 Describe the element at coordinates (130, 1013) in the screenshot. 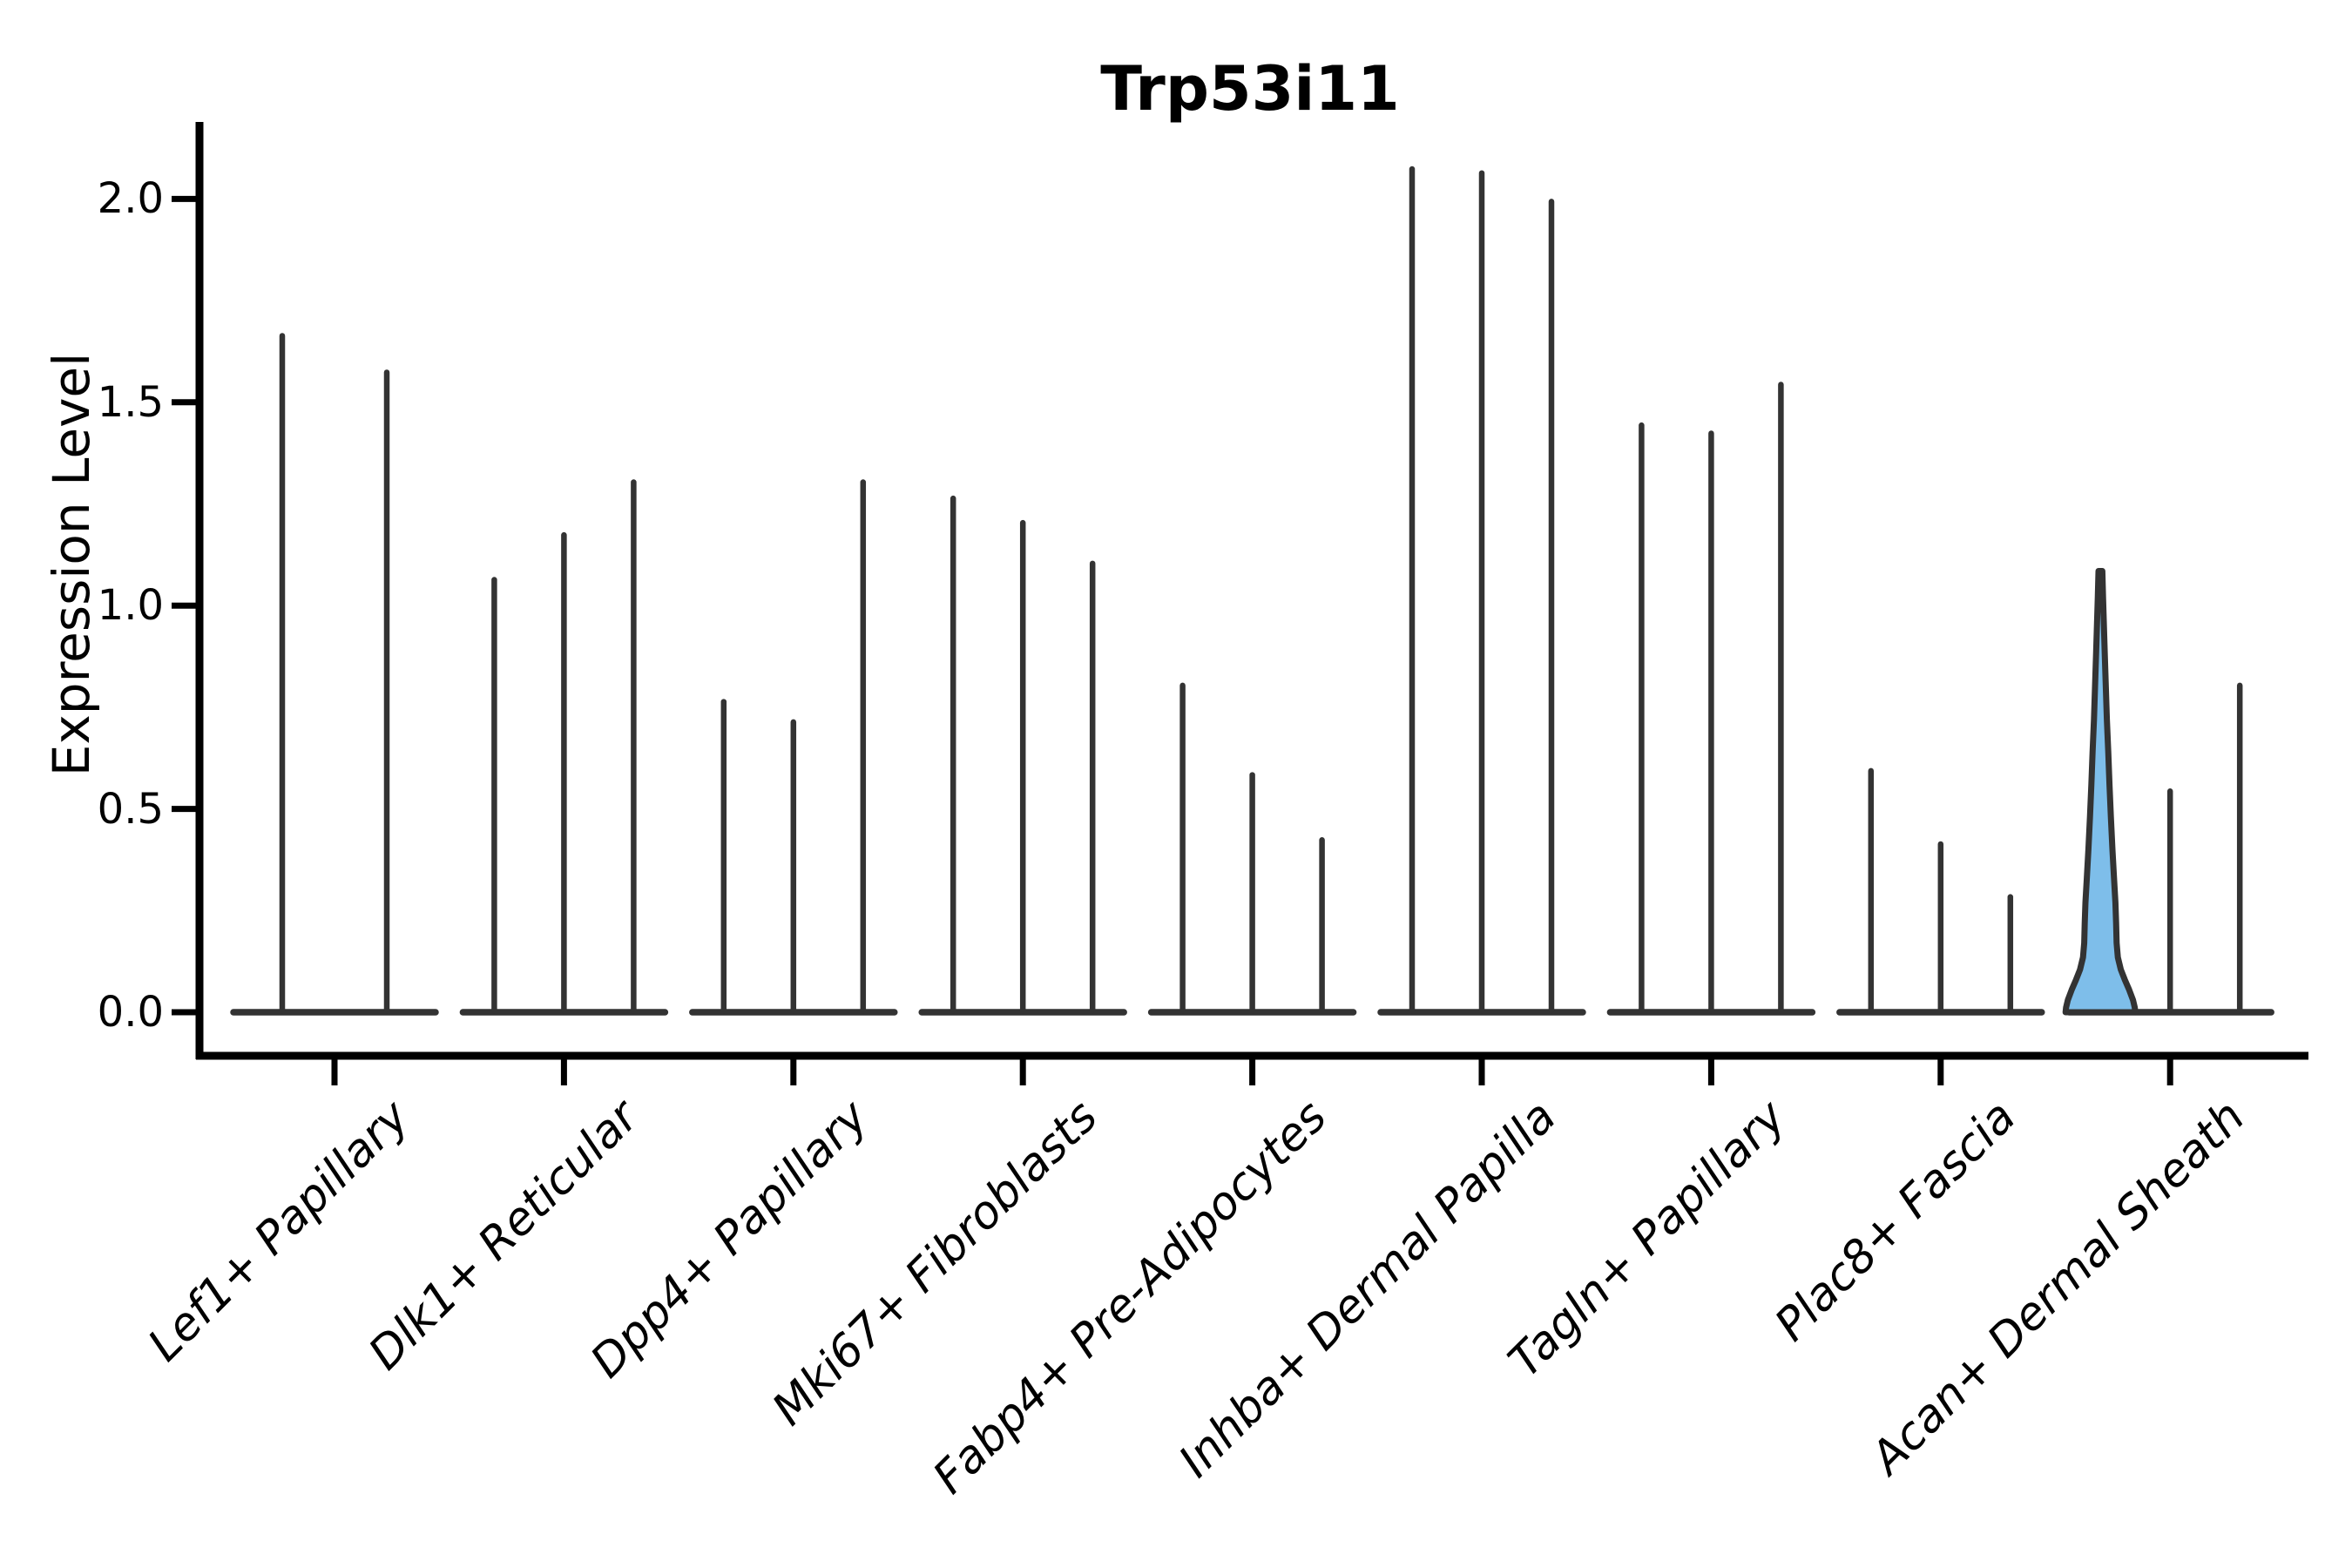

I see `y-tick-label: 0.0` at that location.